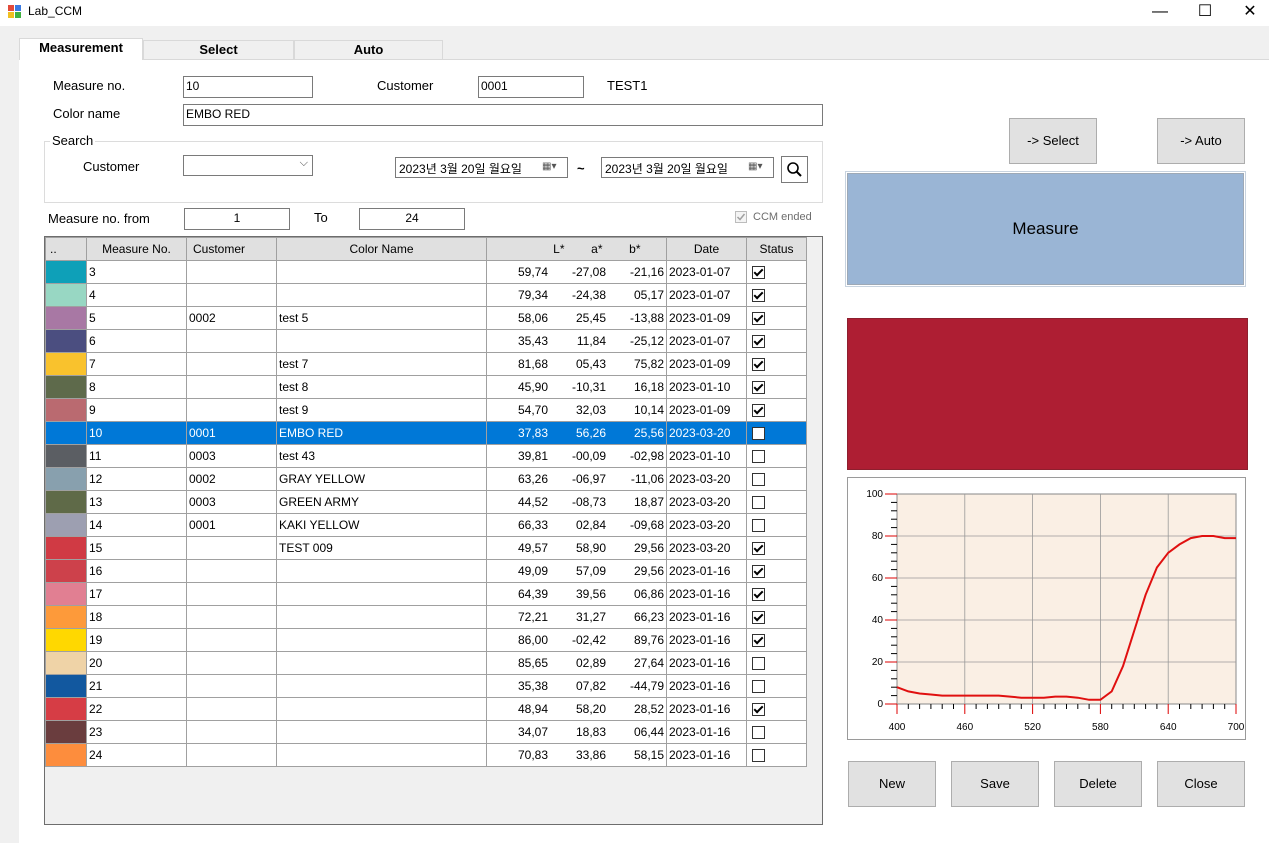 The width and height of the screenshot is (1269, 843). I want to click on row-customer: 0003, so click(231, 456).